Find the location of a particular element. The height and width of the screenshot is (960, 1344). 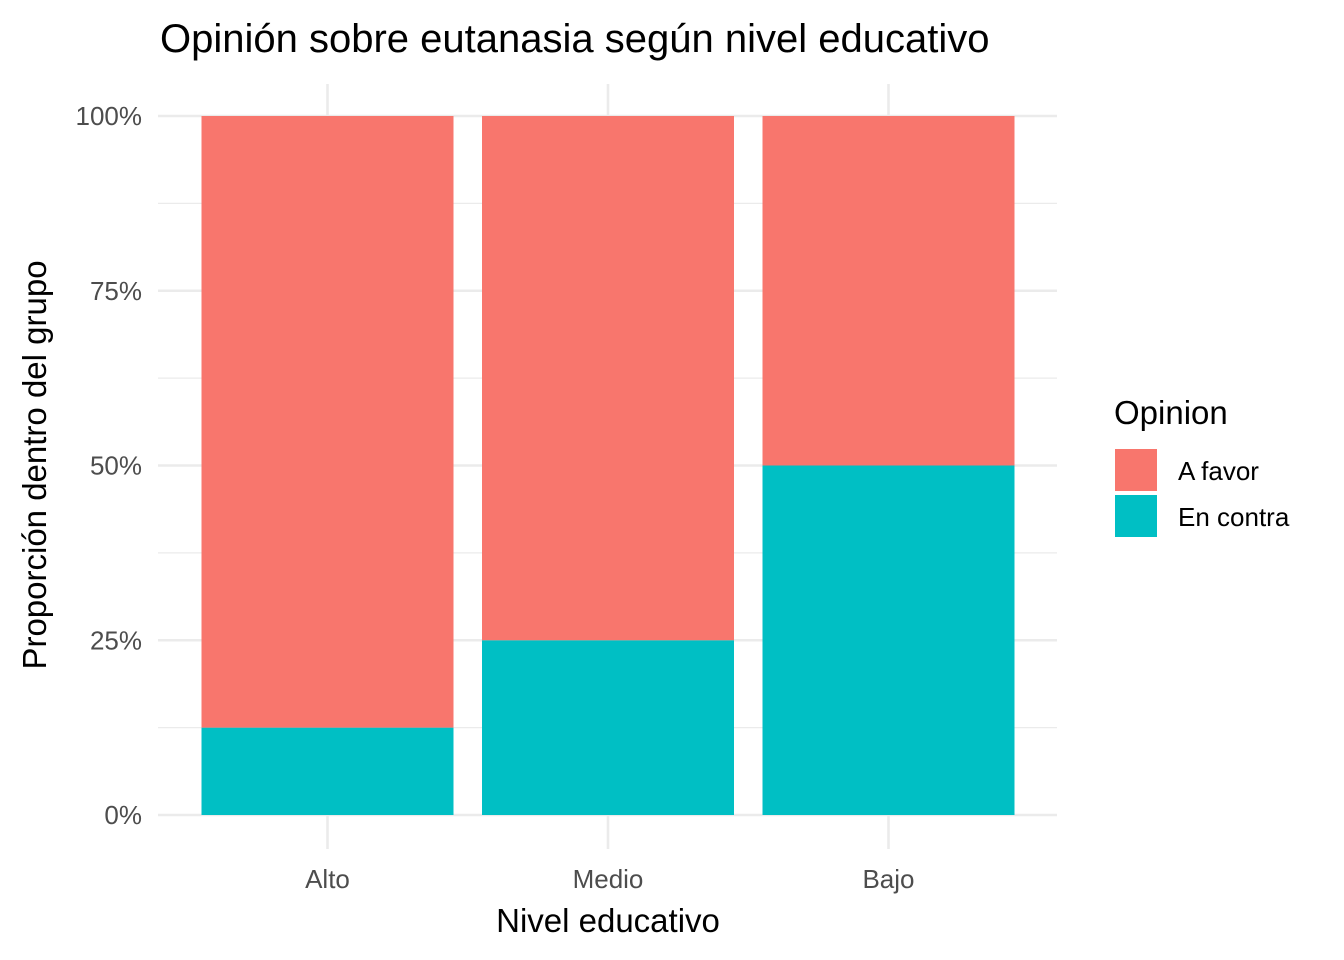

legend-title: Opinion is located at coordinates (1171, 412).